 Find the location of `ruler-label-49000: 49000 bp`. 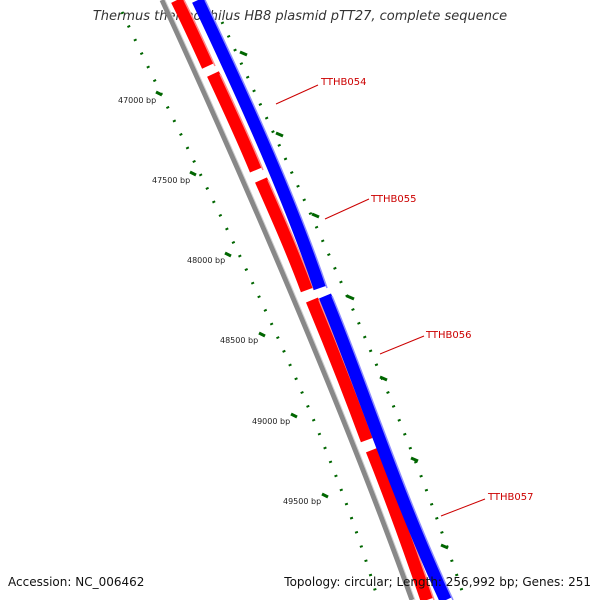

ruler-label-49000: 49000 bp is located at coordinates (271, 421).